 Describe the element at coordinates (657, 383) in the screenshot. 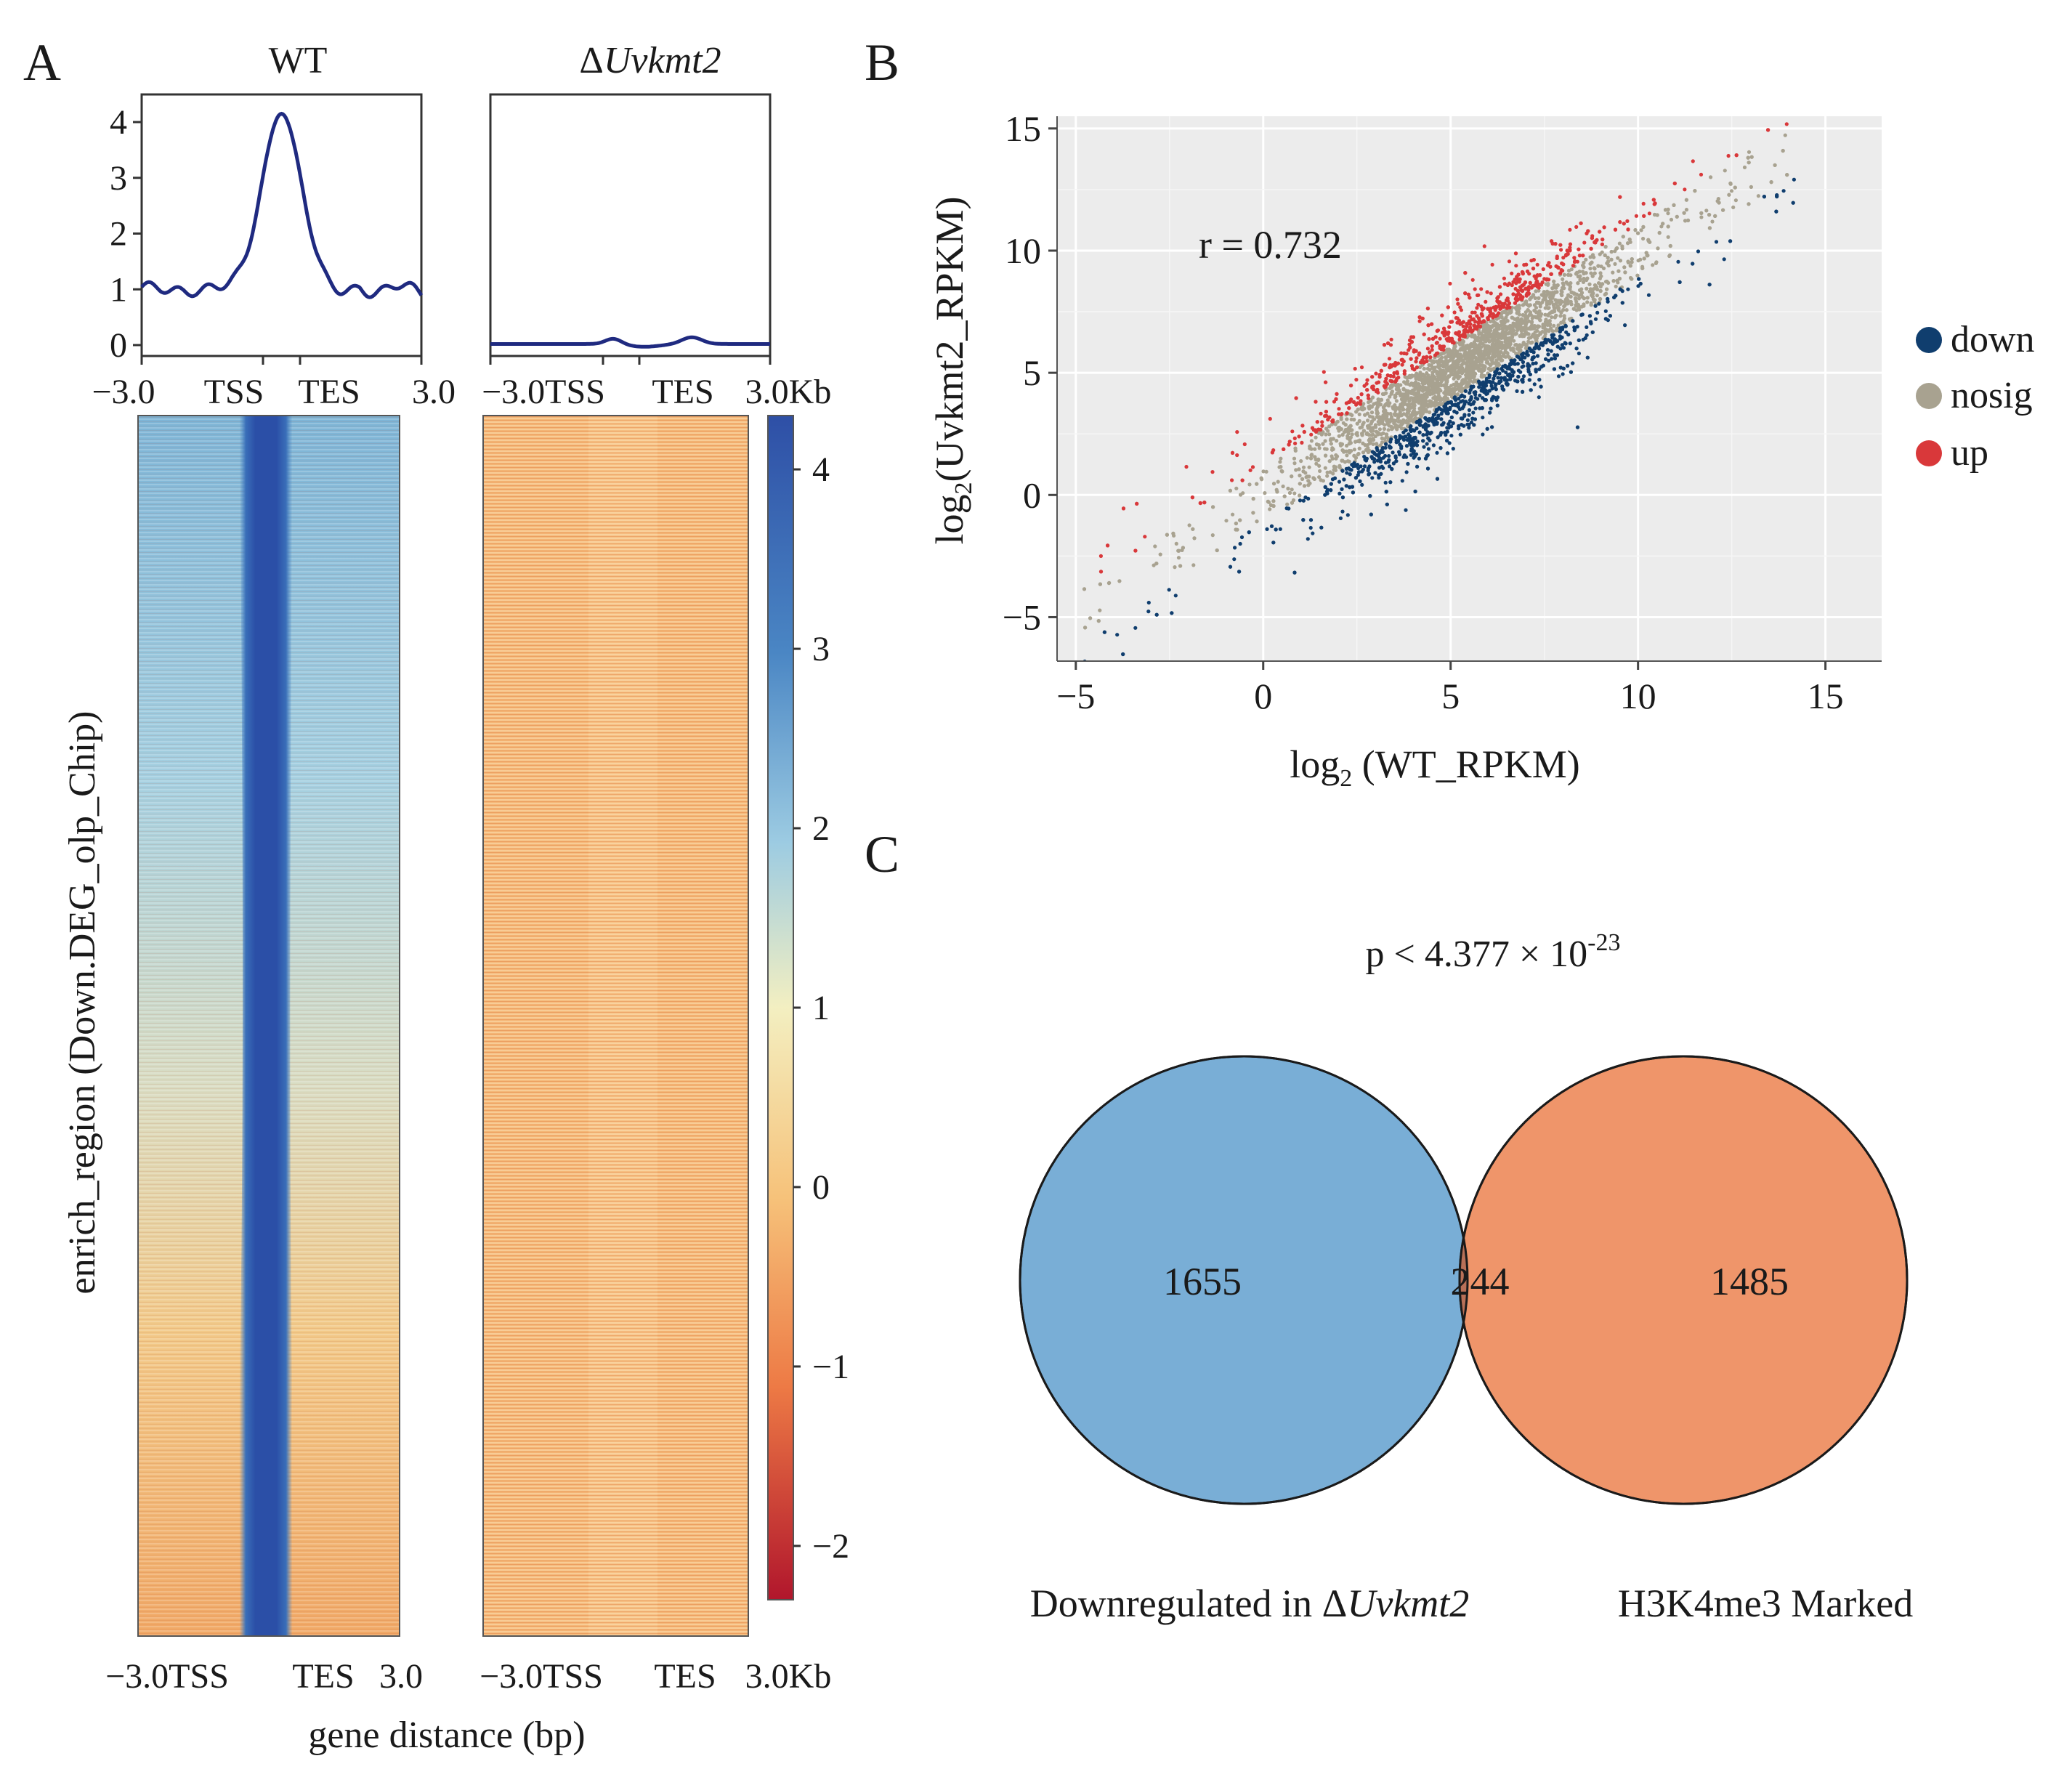

I see `mutant-profile-xticks: −3.0TSS TES 3.0Kb` at that location.